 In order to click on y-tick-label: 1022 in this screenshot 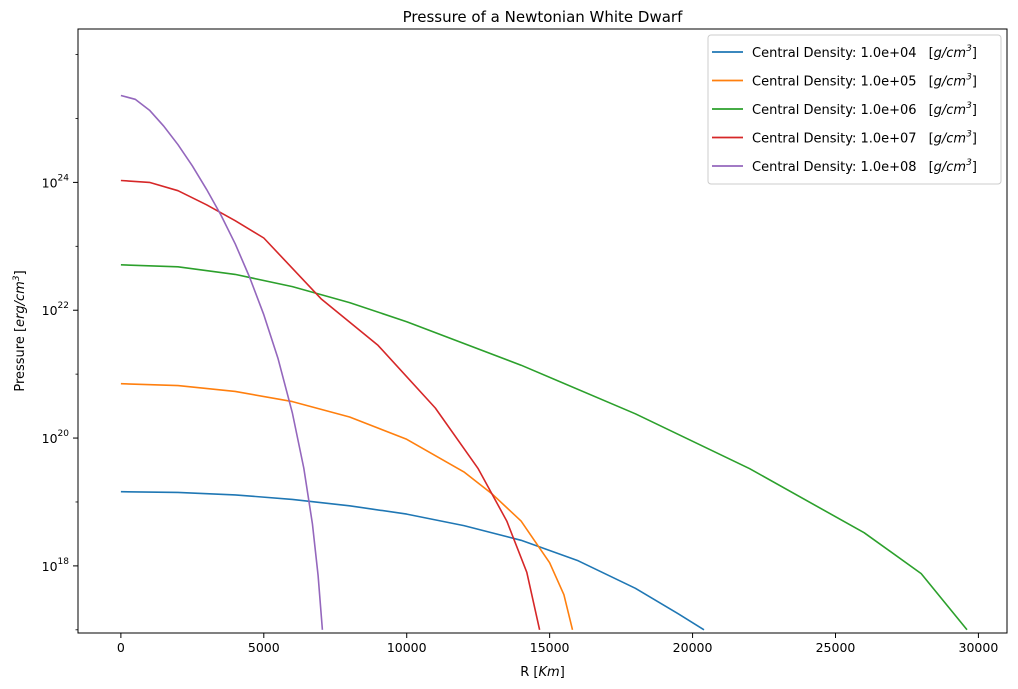, I will do `click(55, 309)`.